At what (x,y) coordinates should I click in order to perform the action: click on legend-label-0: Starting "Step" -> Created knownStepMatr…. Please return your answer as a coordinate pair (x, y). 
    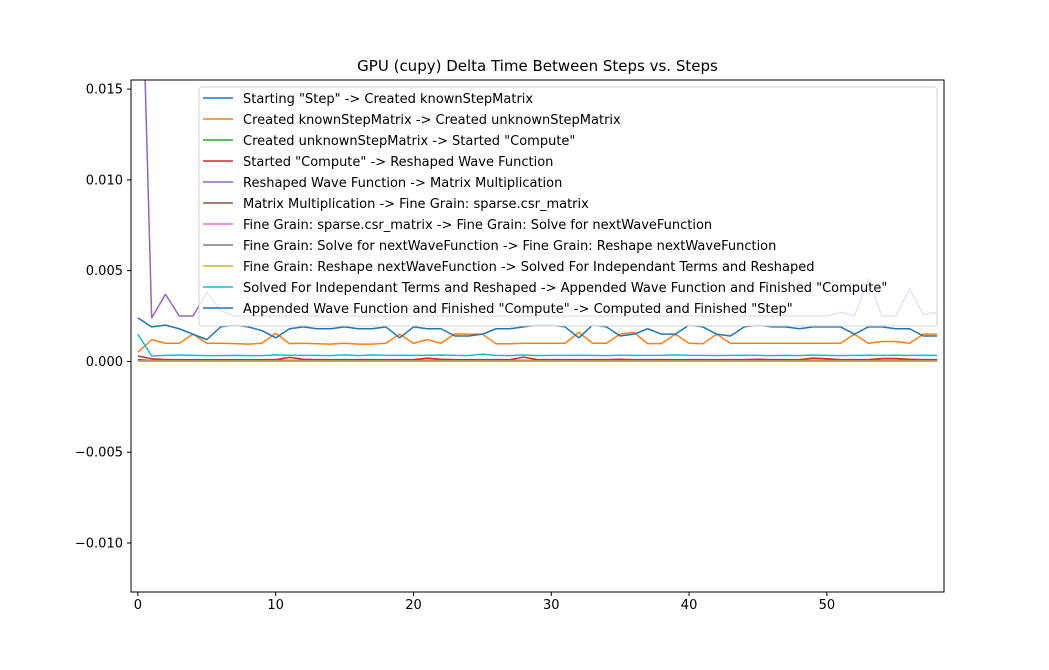
    Looking at the image, I should click on (388, 99).